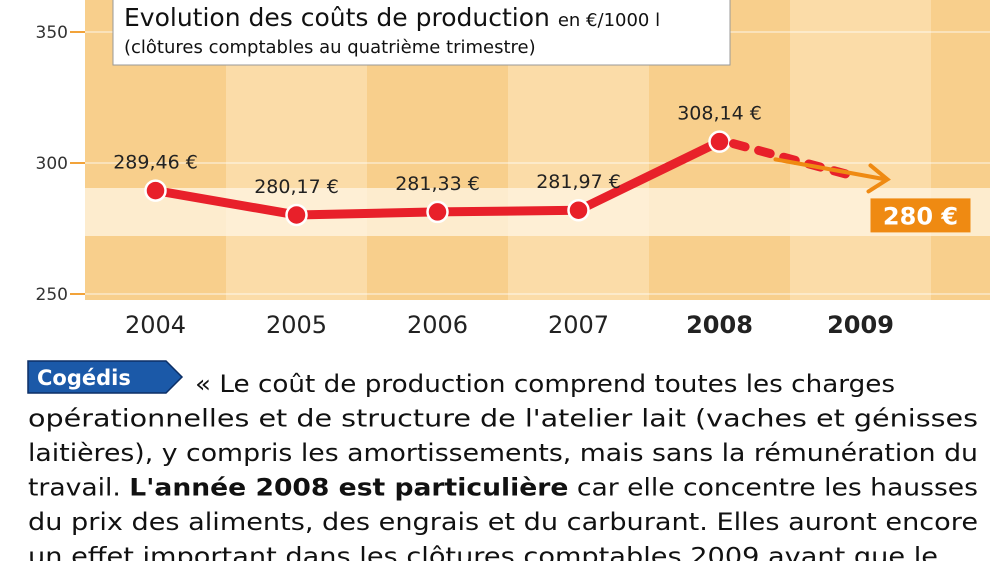  I want to click on x-tick-label: 2009, so click(860, 325).